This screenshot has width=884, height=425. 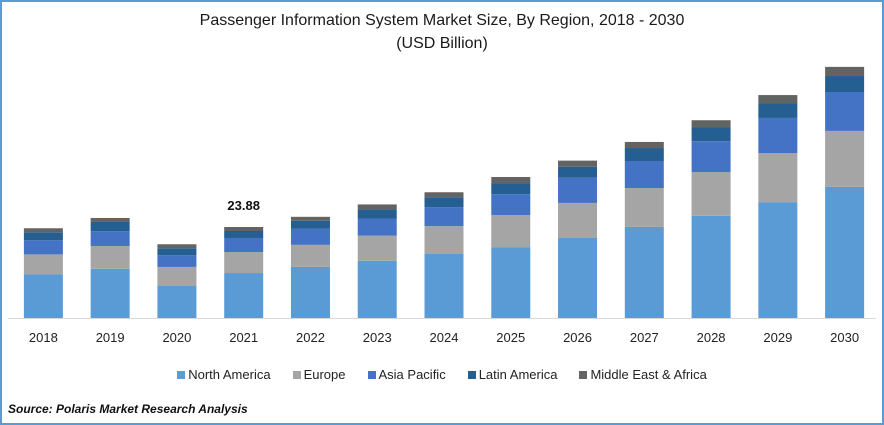 I want to click on bar-segment-2022-north-america, so click(x=310, y=292).